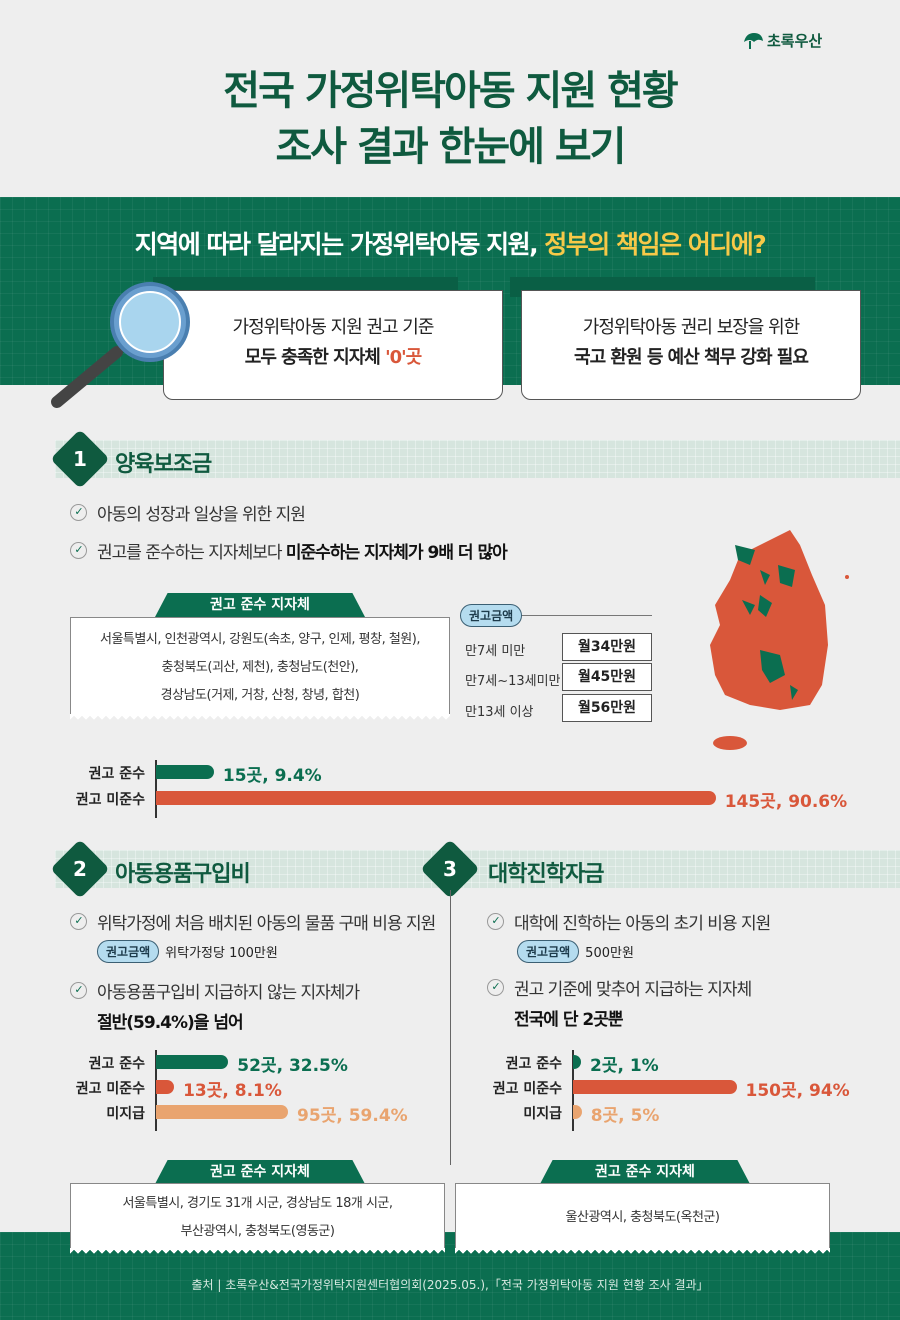 This screenshot has height=1320, width=900. What do you see at coordinates (569, 1020) in the screenshot?
I see `bullet-bold: 전국에 단 2곳뿐` at bounding box center [569, 1020].